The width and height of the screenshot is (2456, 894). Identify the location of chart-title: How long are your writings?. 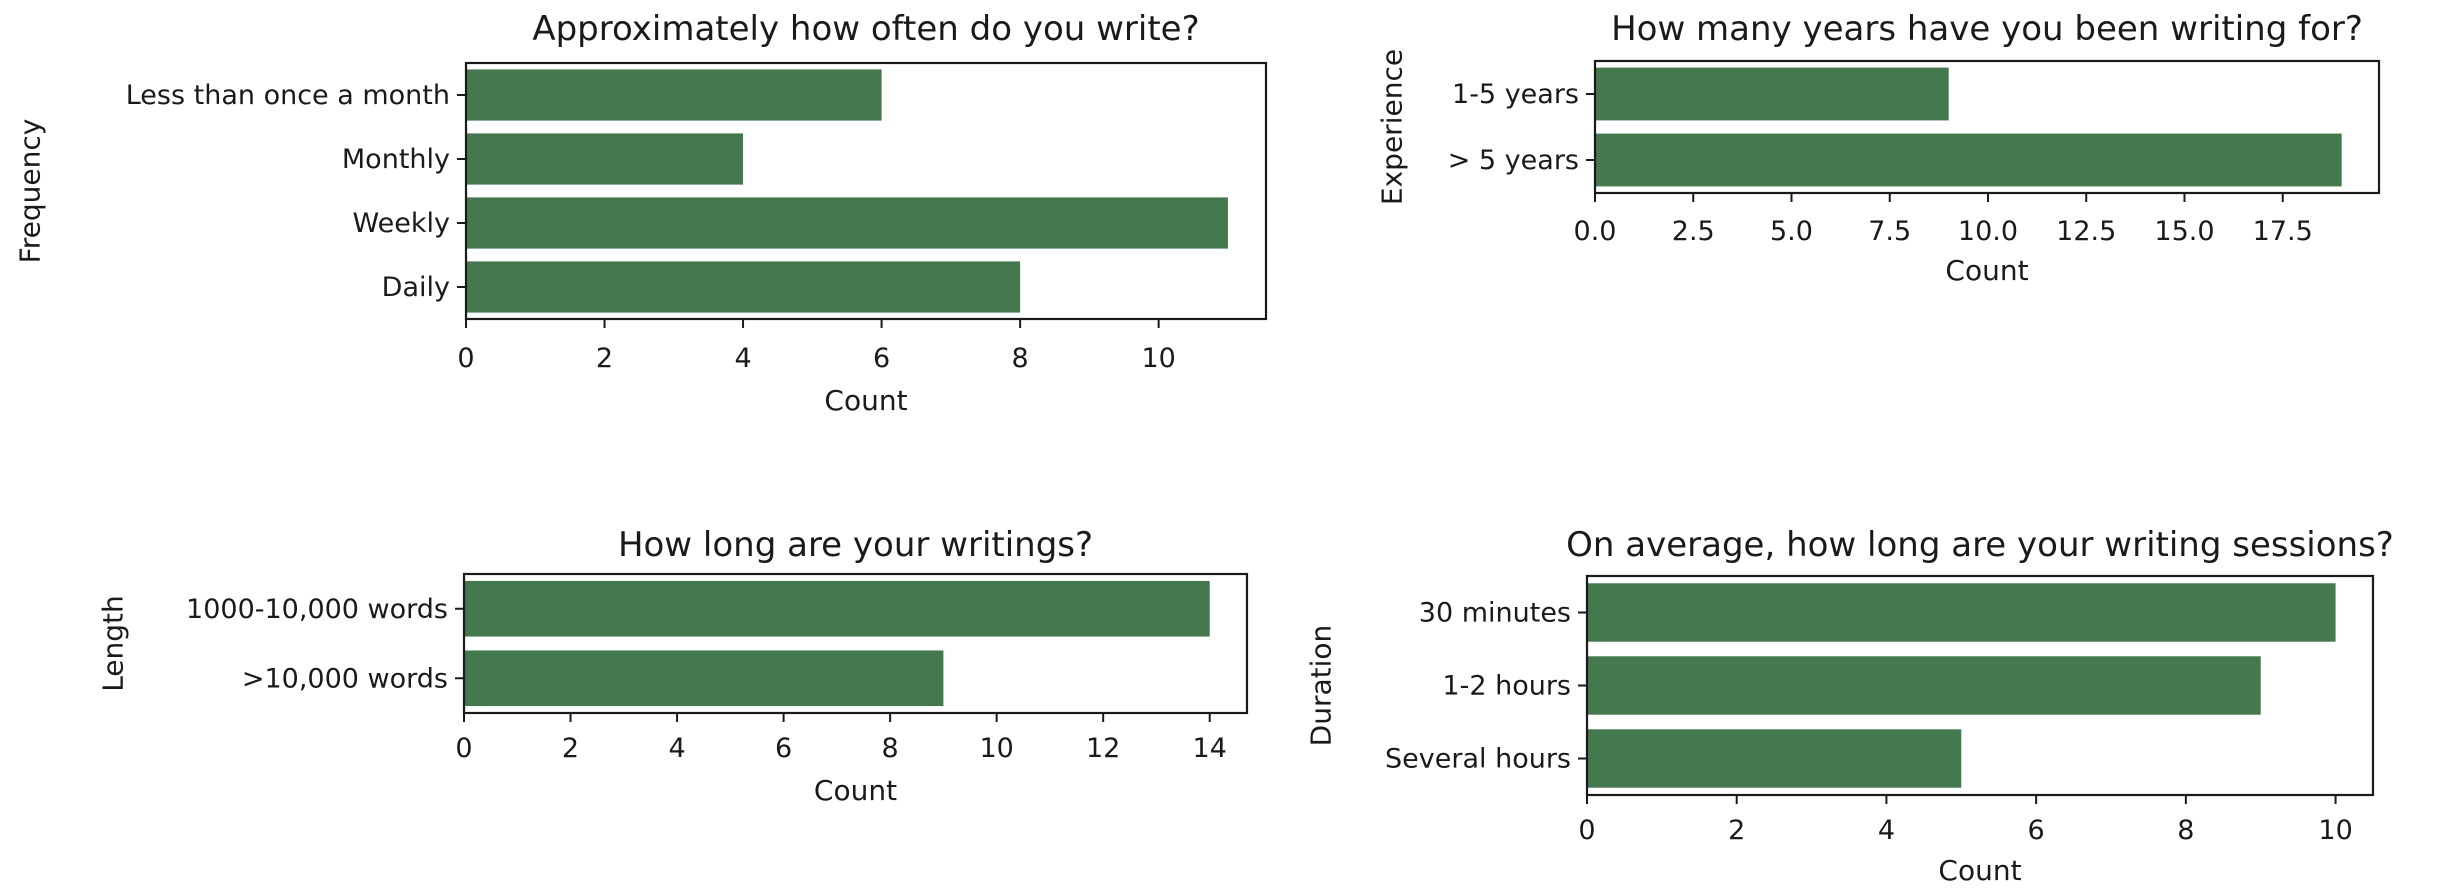
(855, 545).